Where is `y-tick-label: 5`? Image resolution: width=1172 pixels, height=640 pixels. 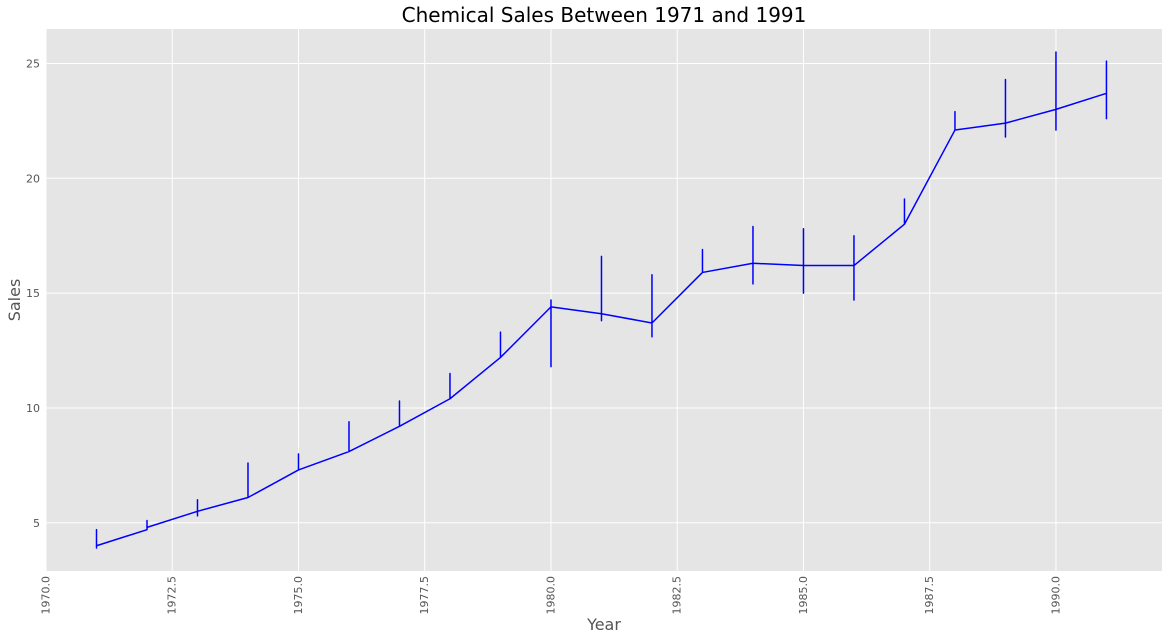 y-tick-label: 5 is located at coordinates (36, 523).